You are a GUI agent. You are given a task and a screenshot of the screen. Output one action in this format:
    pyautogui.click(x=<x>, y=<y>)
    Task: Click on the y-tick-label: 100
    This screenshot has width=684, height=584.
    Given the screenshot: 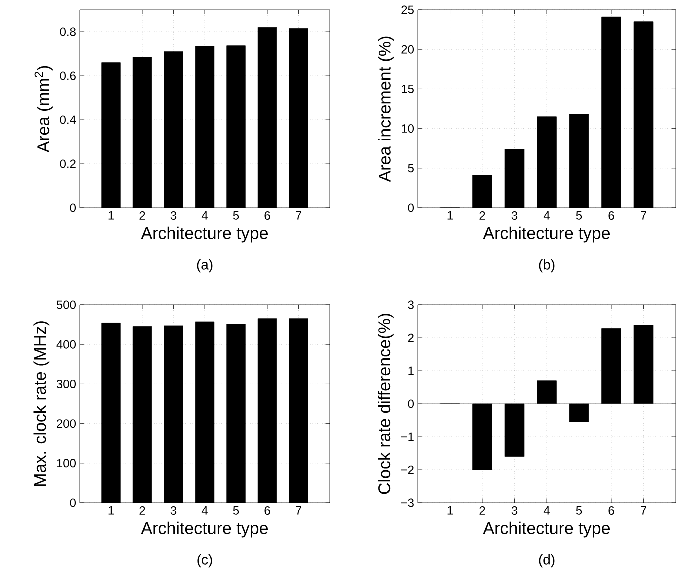 What is the action you would take?
    pyautogui.click(x=66, y=463)
    